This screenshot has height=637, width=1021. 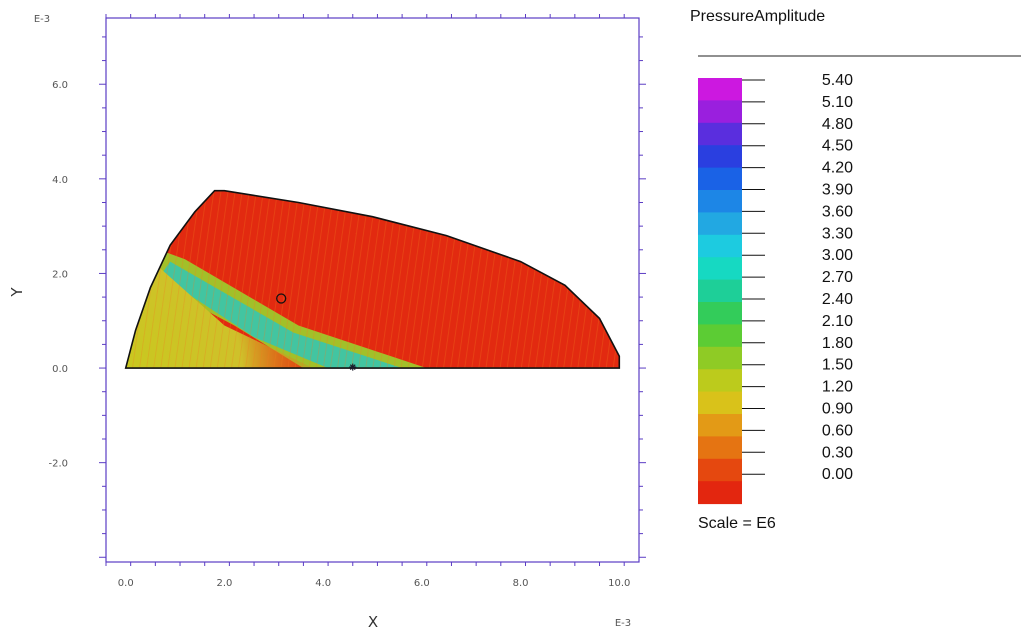 What do you see at coordinates (837, 168) in the screenshot?
I see `colorbar-level-label: 4.20` at bounding box center [837, 168].